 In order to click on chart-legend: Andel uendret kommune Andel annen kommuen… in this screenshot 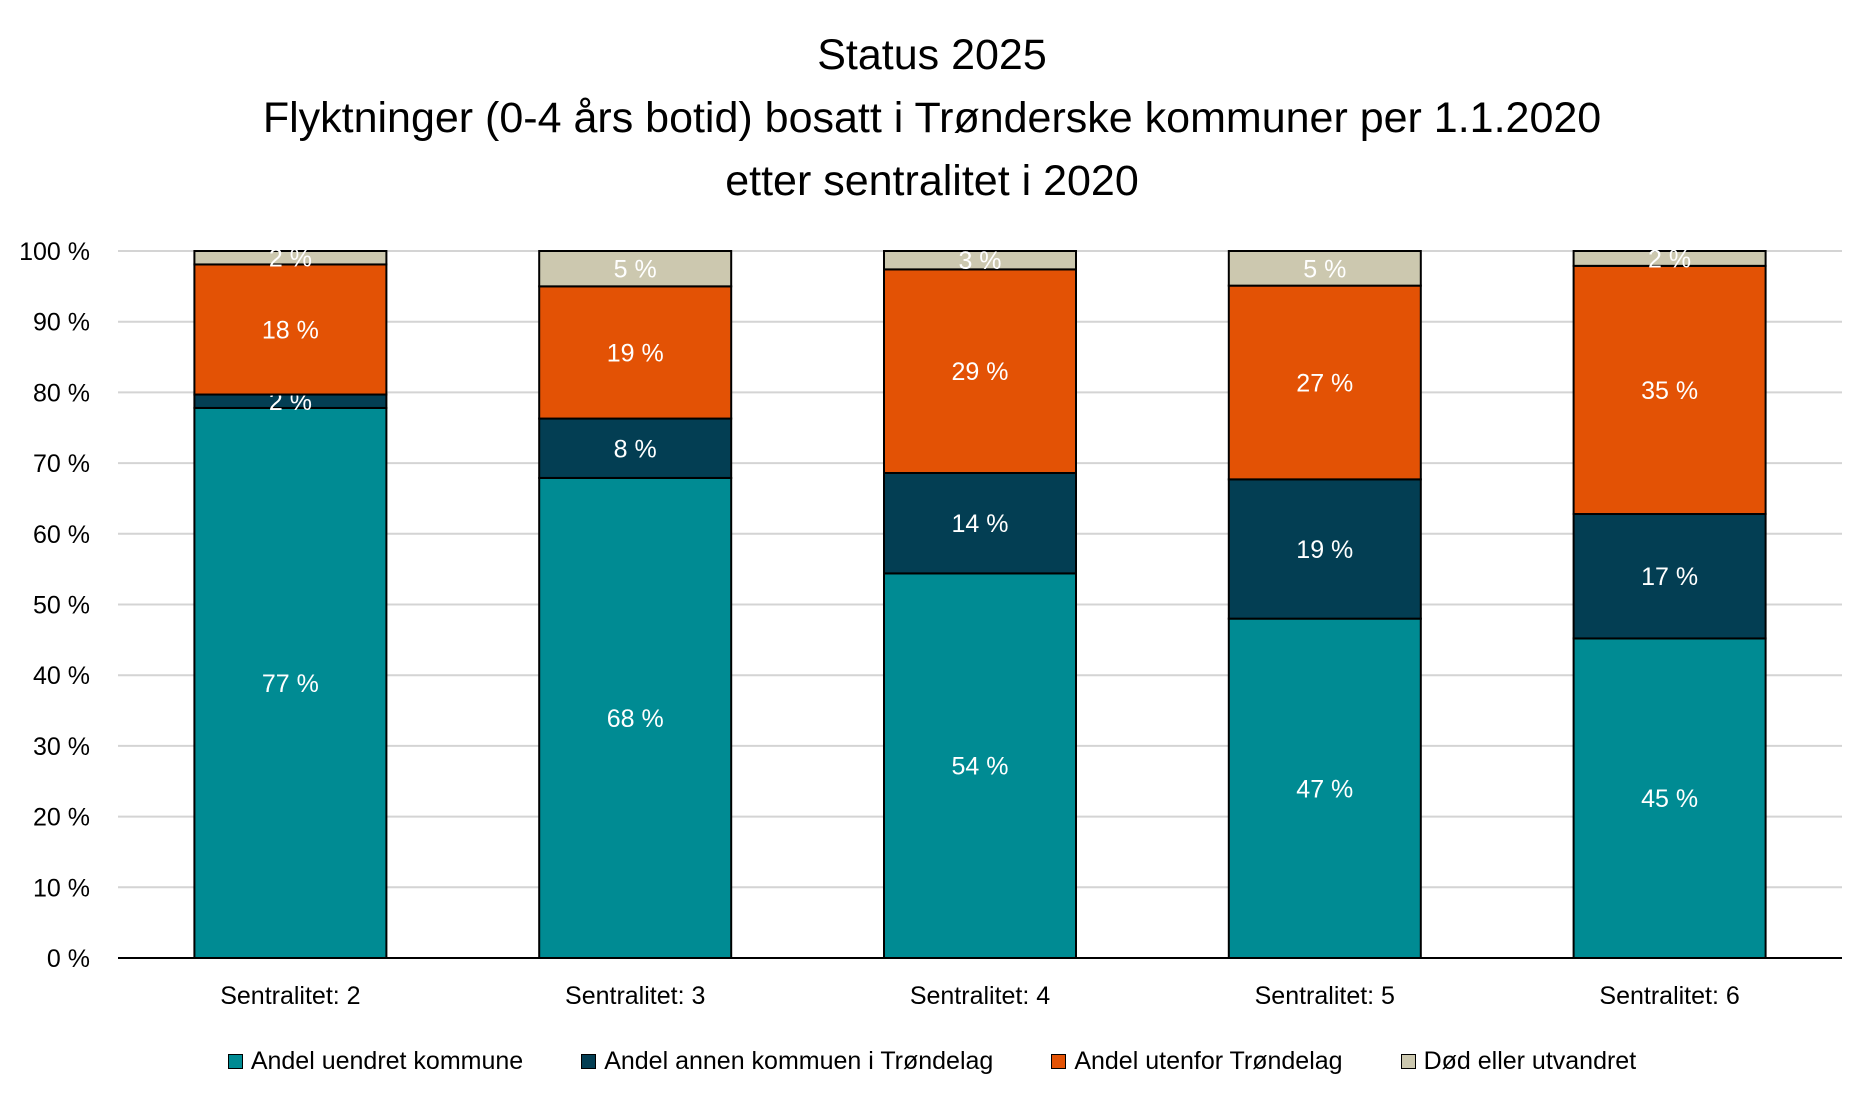, I will do `click(932, 1061)`.